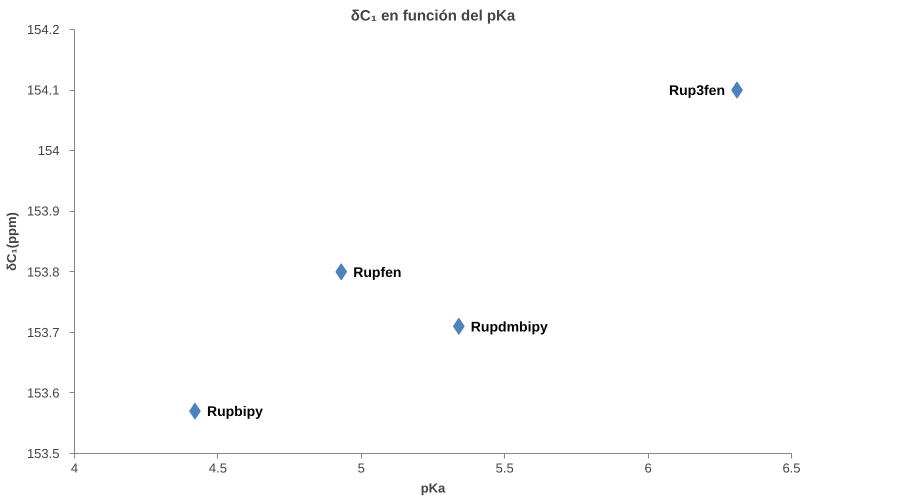 The image size is (901, 498). What do you see at coordinates (43, 211) in the screenshot?
I see `y-tick-label: 153.9` at bounding box center [43, 211].